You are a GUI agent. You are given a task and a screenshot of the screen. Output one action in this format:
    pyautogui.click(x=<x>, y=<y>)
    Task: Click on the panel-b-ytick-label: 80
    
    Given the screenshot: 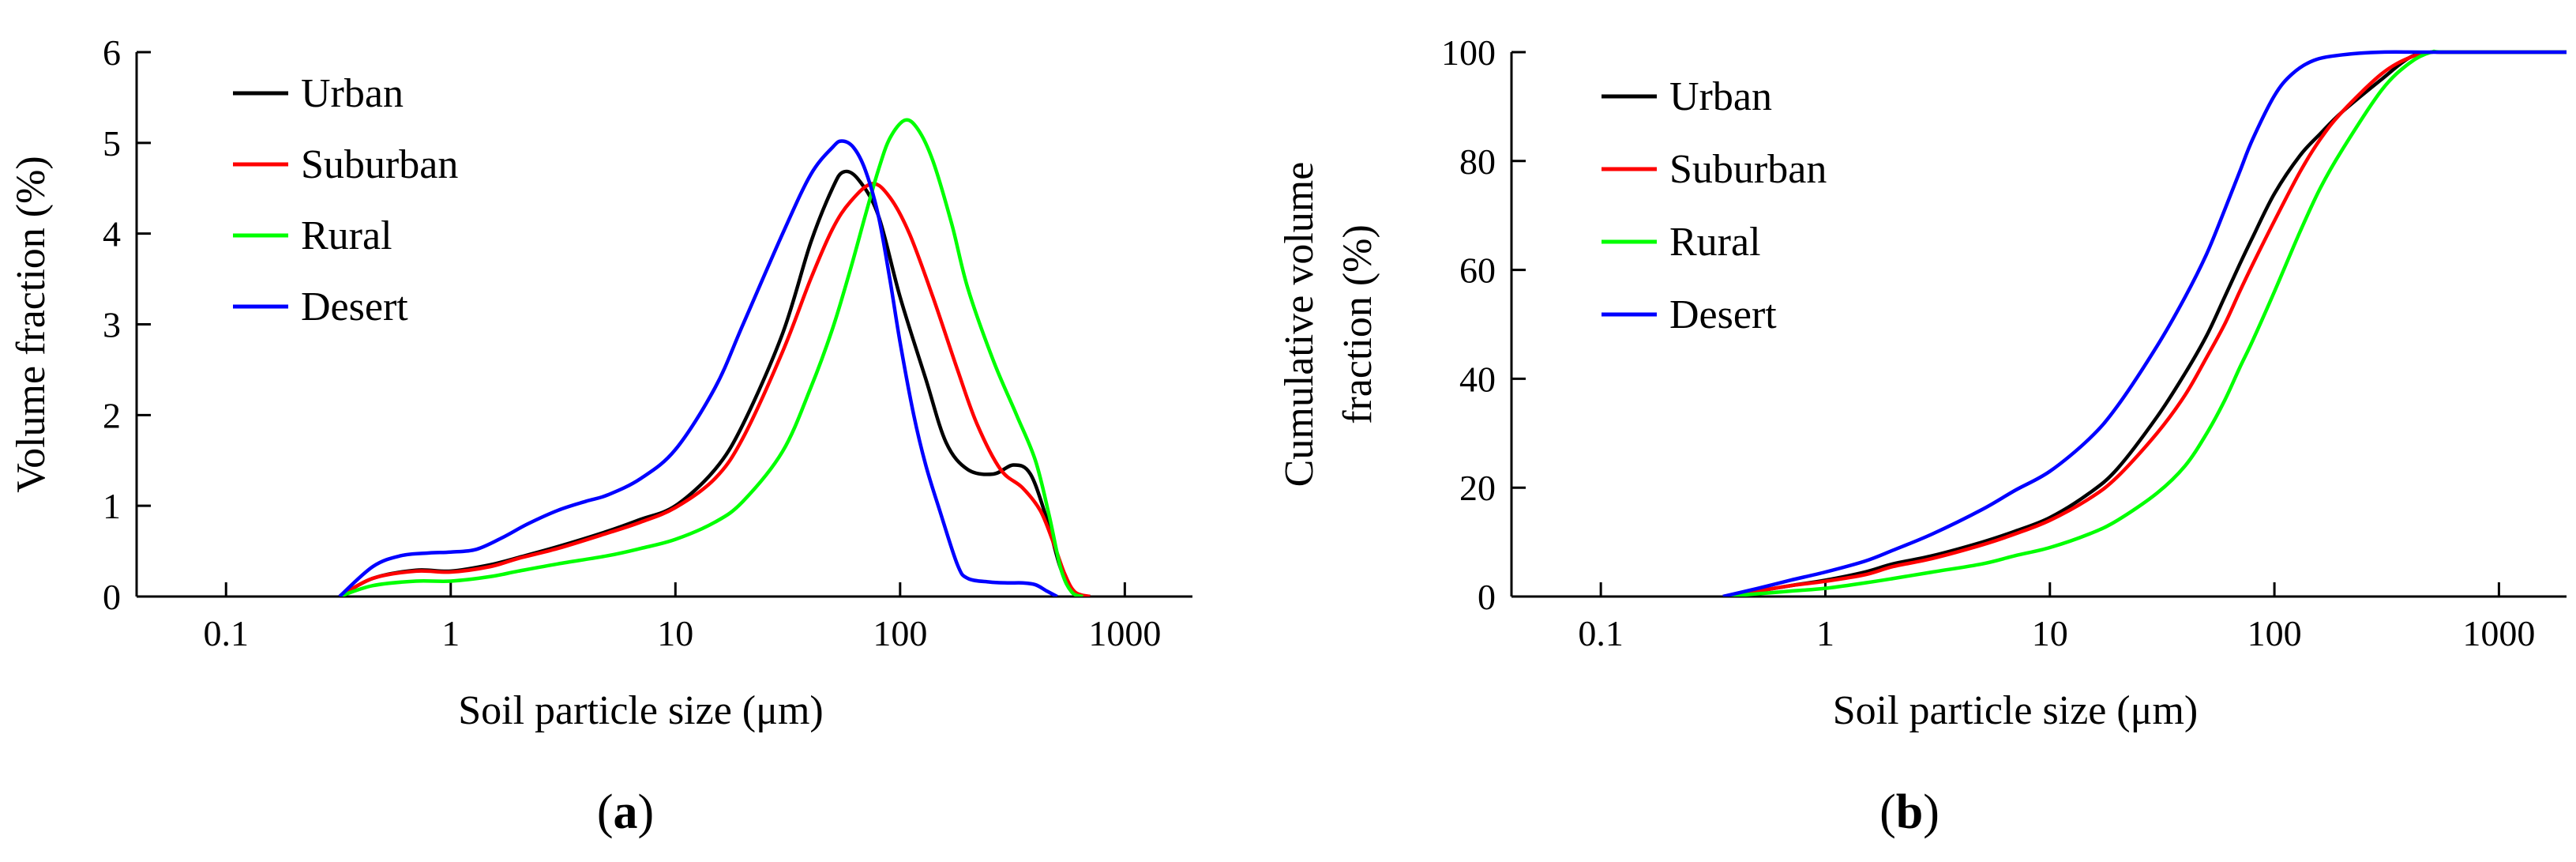 What is the action you would take?
    pyautogui.click(x=1477, y=162)
    